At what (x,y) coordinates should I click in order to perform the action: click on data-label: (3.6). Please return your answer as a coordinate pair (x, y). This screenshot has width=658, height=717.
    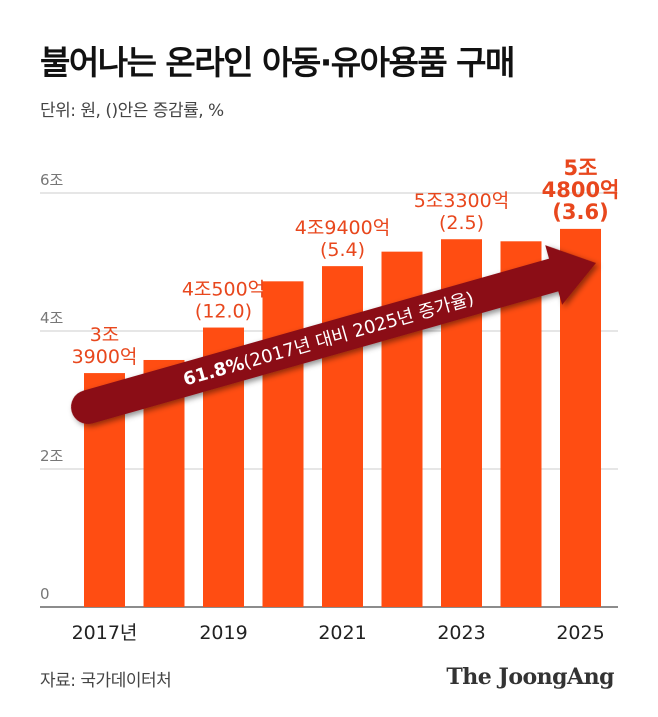
    Looking at the image, I should click on (580, 212).